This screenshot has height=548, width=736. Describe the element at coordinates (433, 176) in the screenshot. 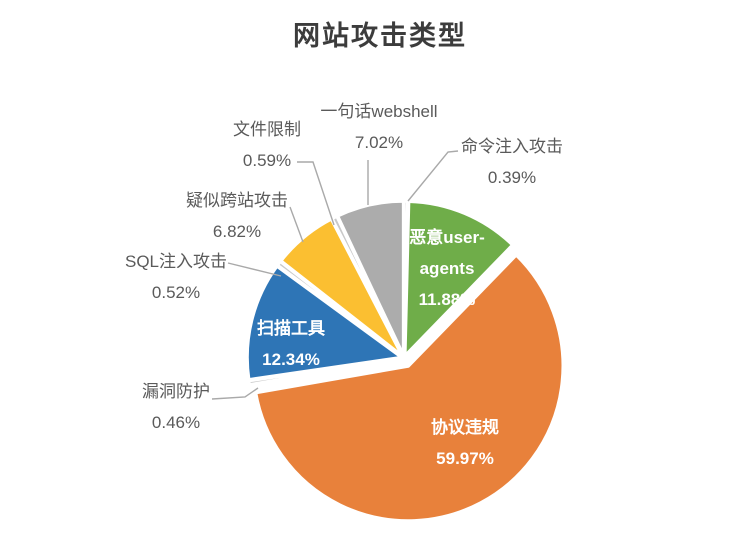

I see `leader-line-cmd-injection` at that location.